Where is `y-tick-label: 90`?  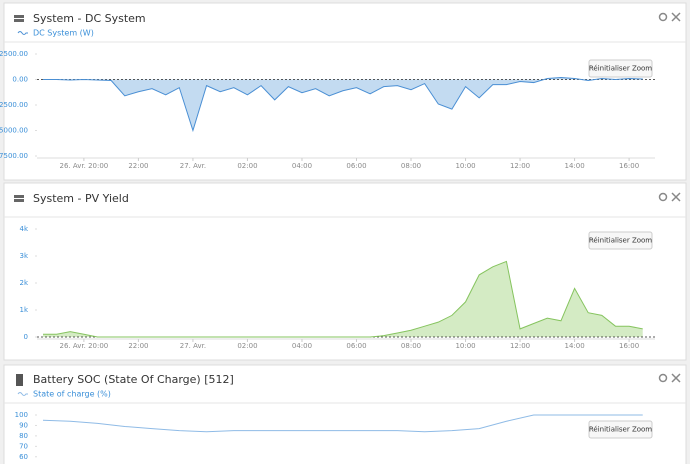
y-tick-label: 90 is located at coordinates (23, 425).